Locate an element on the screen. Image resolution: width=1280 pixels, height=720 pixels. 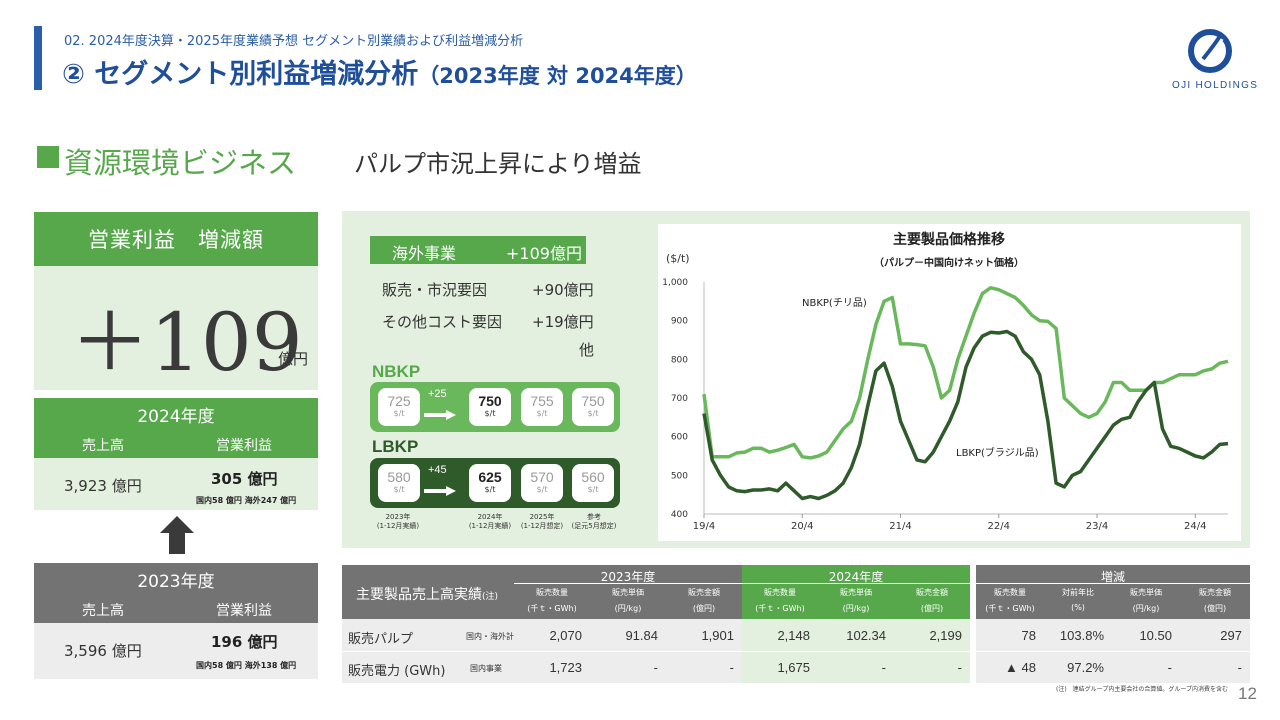
fy2024-op: 305 億円 is located at coordinates (244, 479).